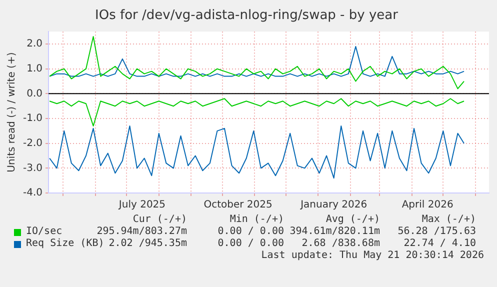 The width and height of the screenshot is (497, 287). Describe the element at coordinates (44, 231) in the screenshot. I see `legend-label: IO/sec` at that location.